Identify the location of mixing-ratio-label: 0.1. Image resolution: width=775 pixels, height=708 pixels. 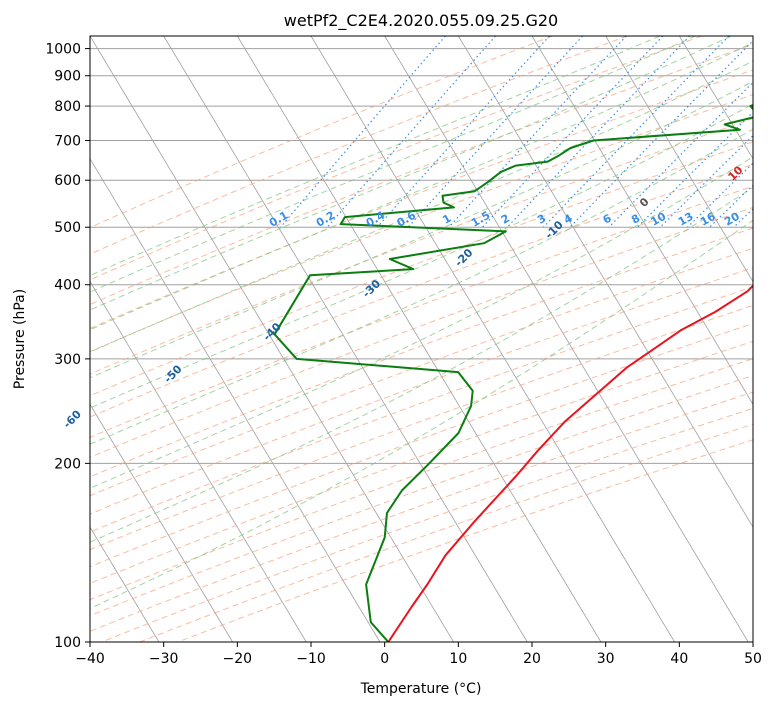
(278, 219).